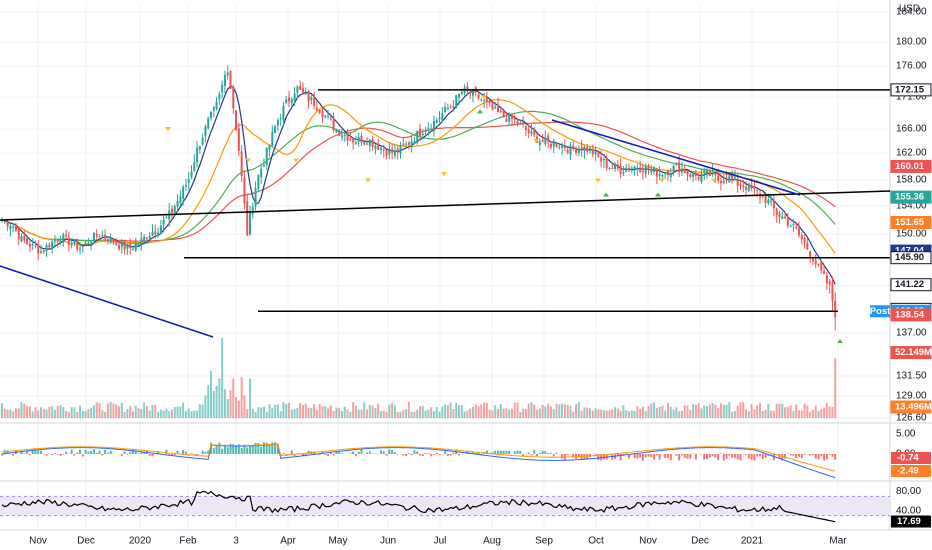 The image size is (932, 550). Describe the element at coordinates (418, 457) in the screenshot. I see `macd-signal-line` at that location.